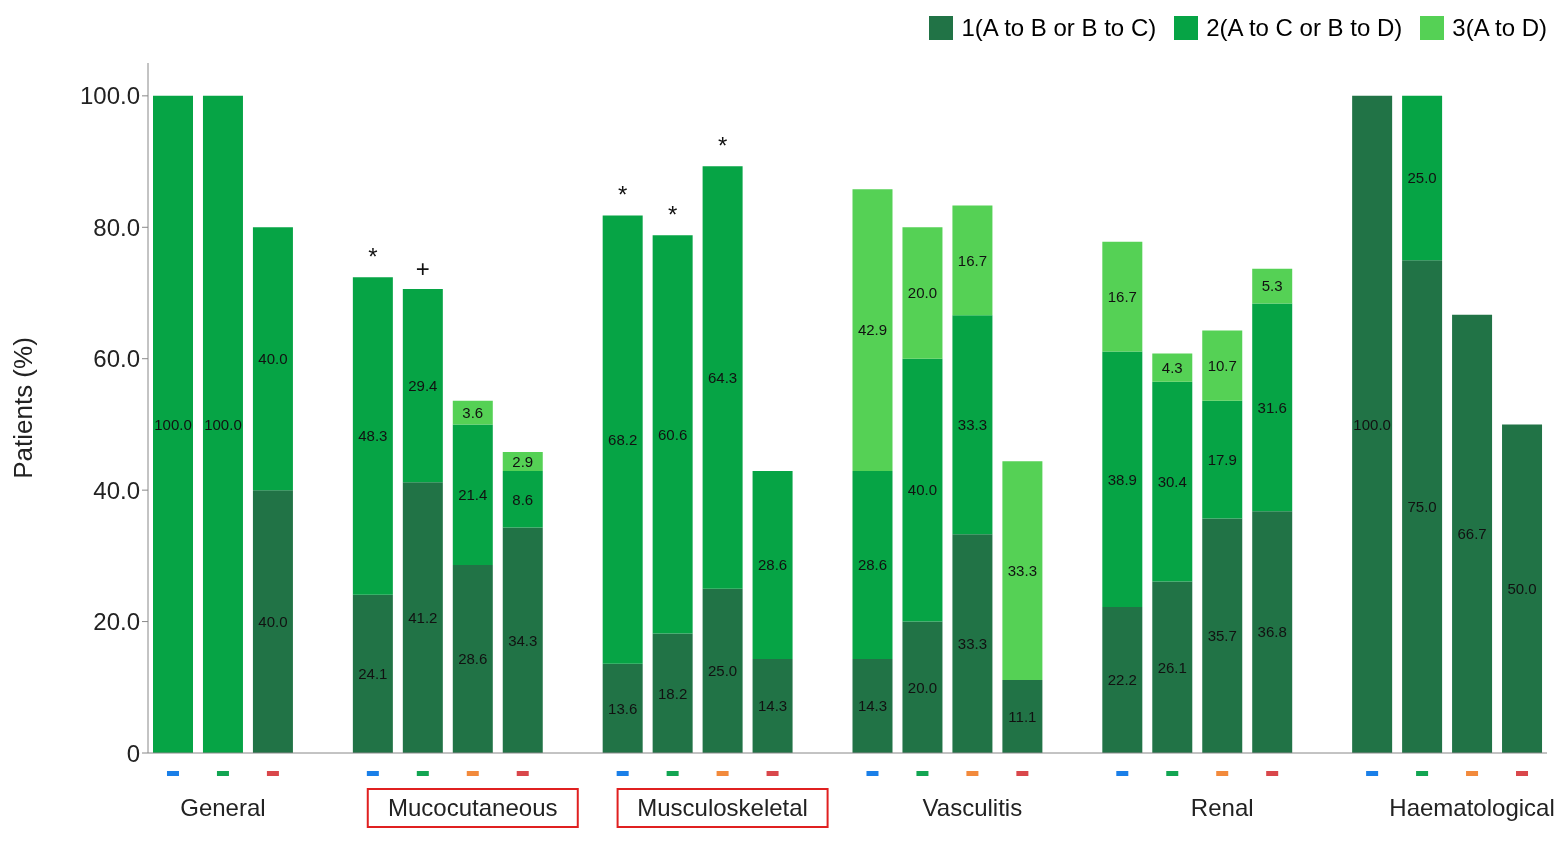 The height and width of the screenshot is (846, 1565). What do you see at coordinates (23, 408) in the screenshot?
I see `y-axis-title: Patients (%)` at bounding box center [23, 408].